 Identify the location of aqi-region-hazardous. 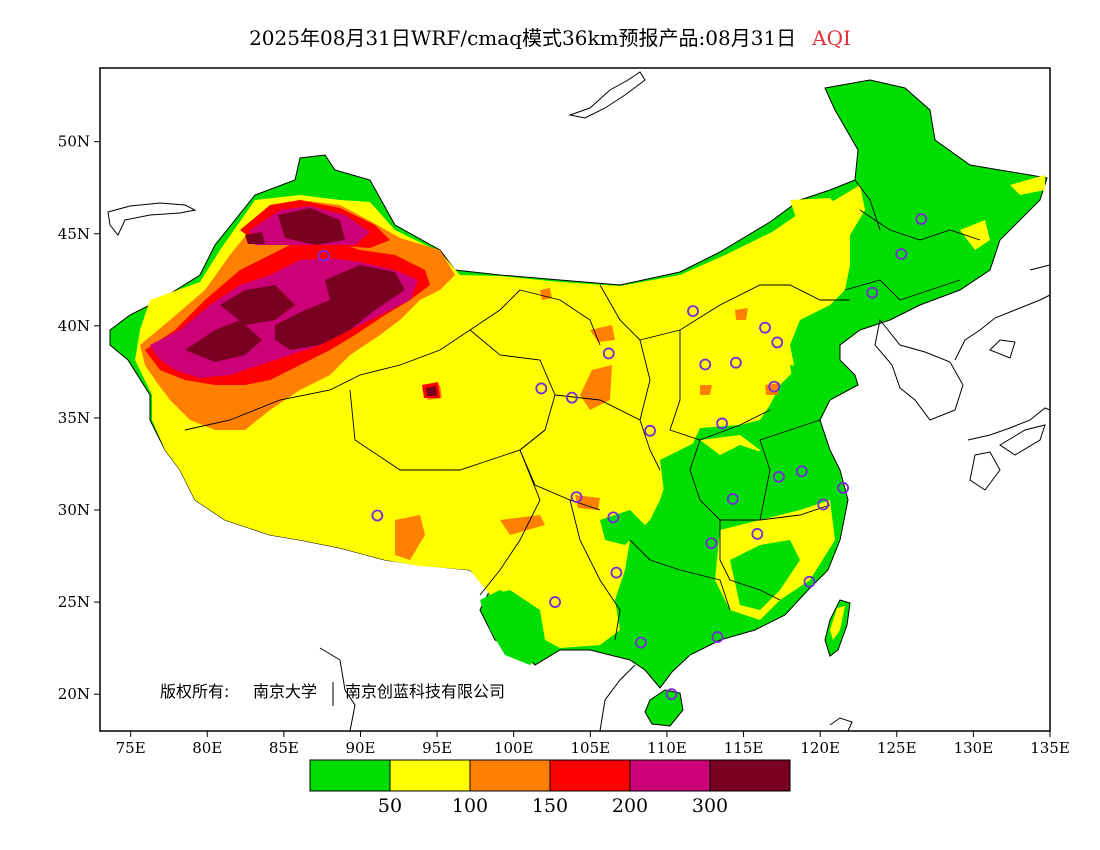
(223, 341).